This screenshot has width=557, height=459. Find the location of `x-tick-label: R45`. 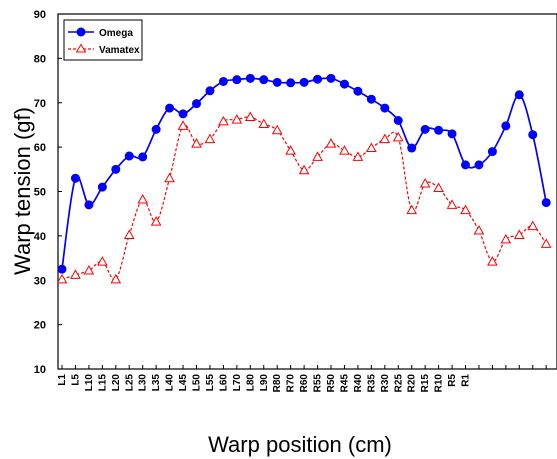

x-tick-label: R45 is located at coordinates (344, 383).